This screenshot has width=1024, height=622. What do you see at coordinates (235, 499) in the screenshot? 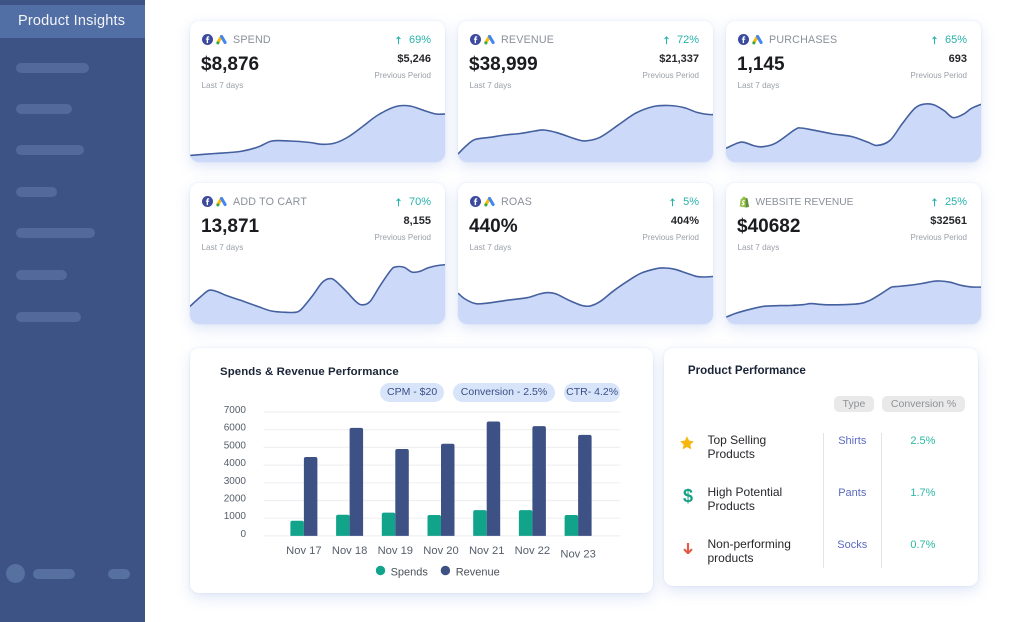
I see `svg-text: 2000` at bounding box center [235, 499].